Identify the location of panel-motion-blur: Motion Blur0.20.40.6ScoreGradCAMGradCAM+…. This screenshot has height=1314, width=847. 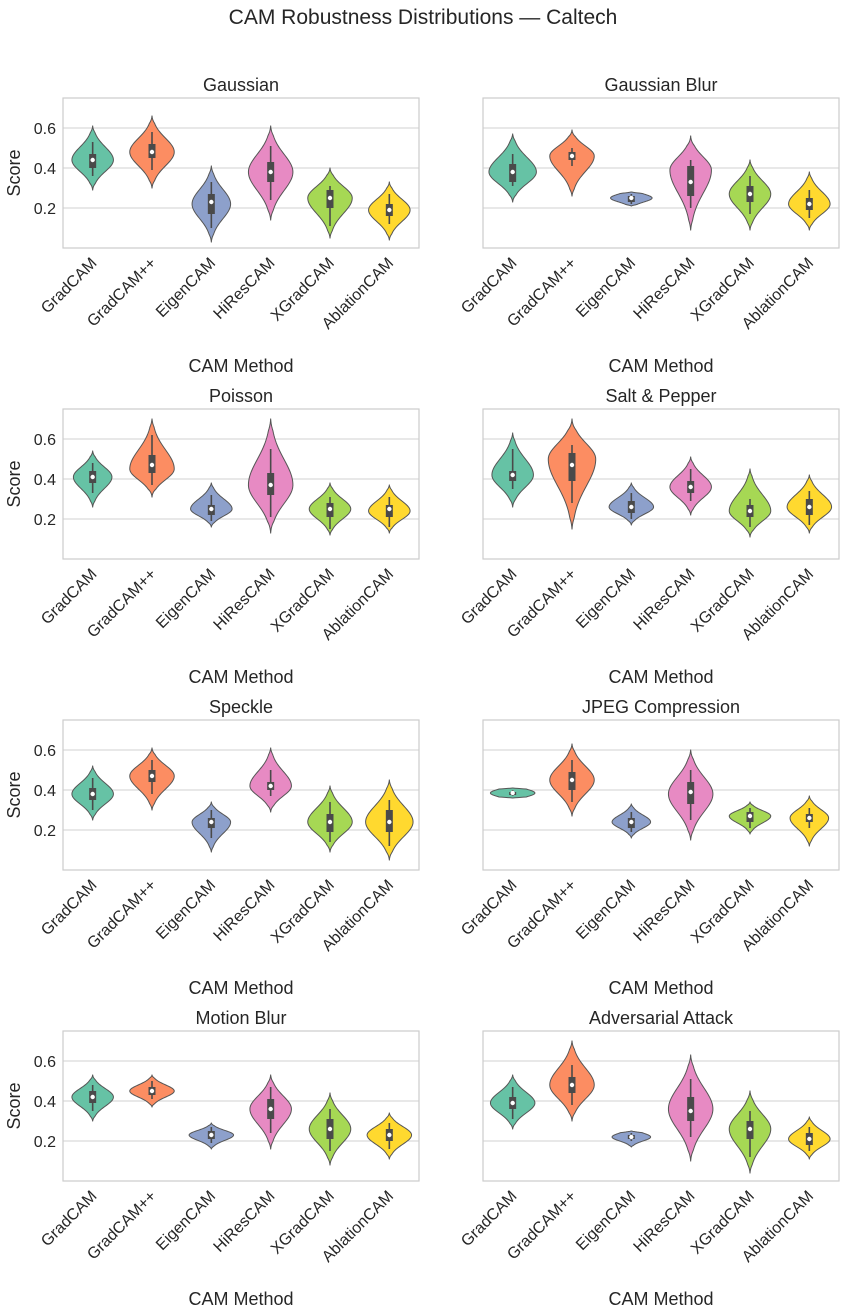
(212, 1158).